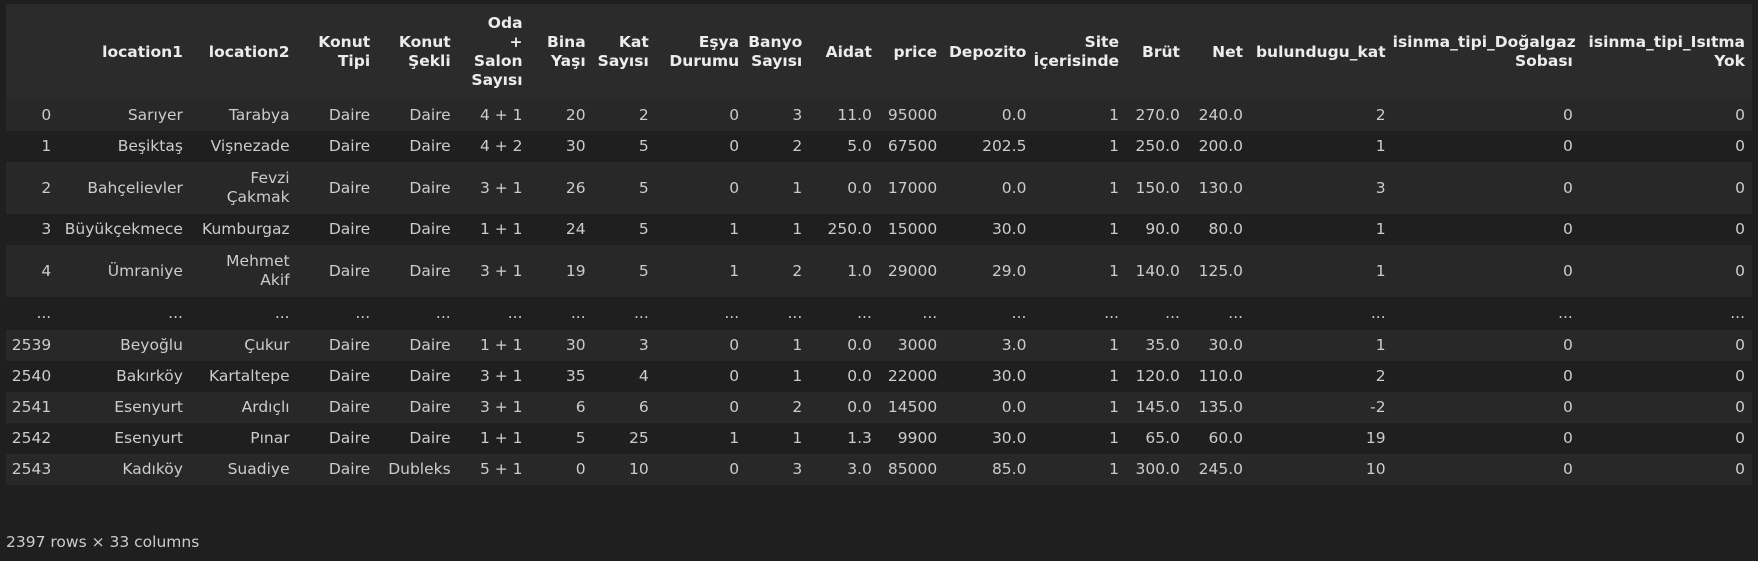 Image resolution: width=1758 pixels, height=561 pixels. What do you see at coordinates (989, 52) in the screenshot?
I see `column-header: Depozito` at bounding box center [989, 52].